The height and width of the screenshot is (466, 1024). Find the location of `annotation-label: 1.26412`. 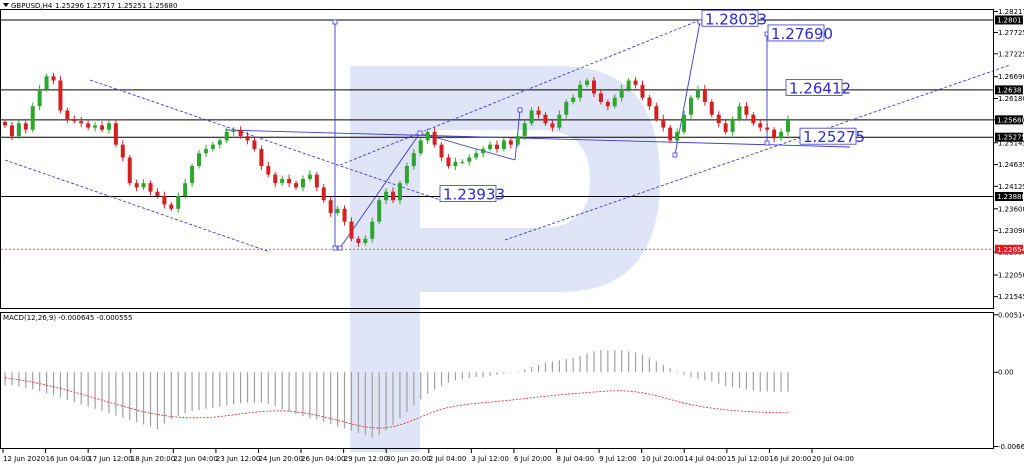

annotation-label: 1.26412 is located at coordinates (820, 89).